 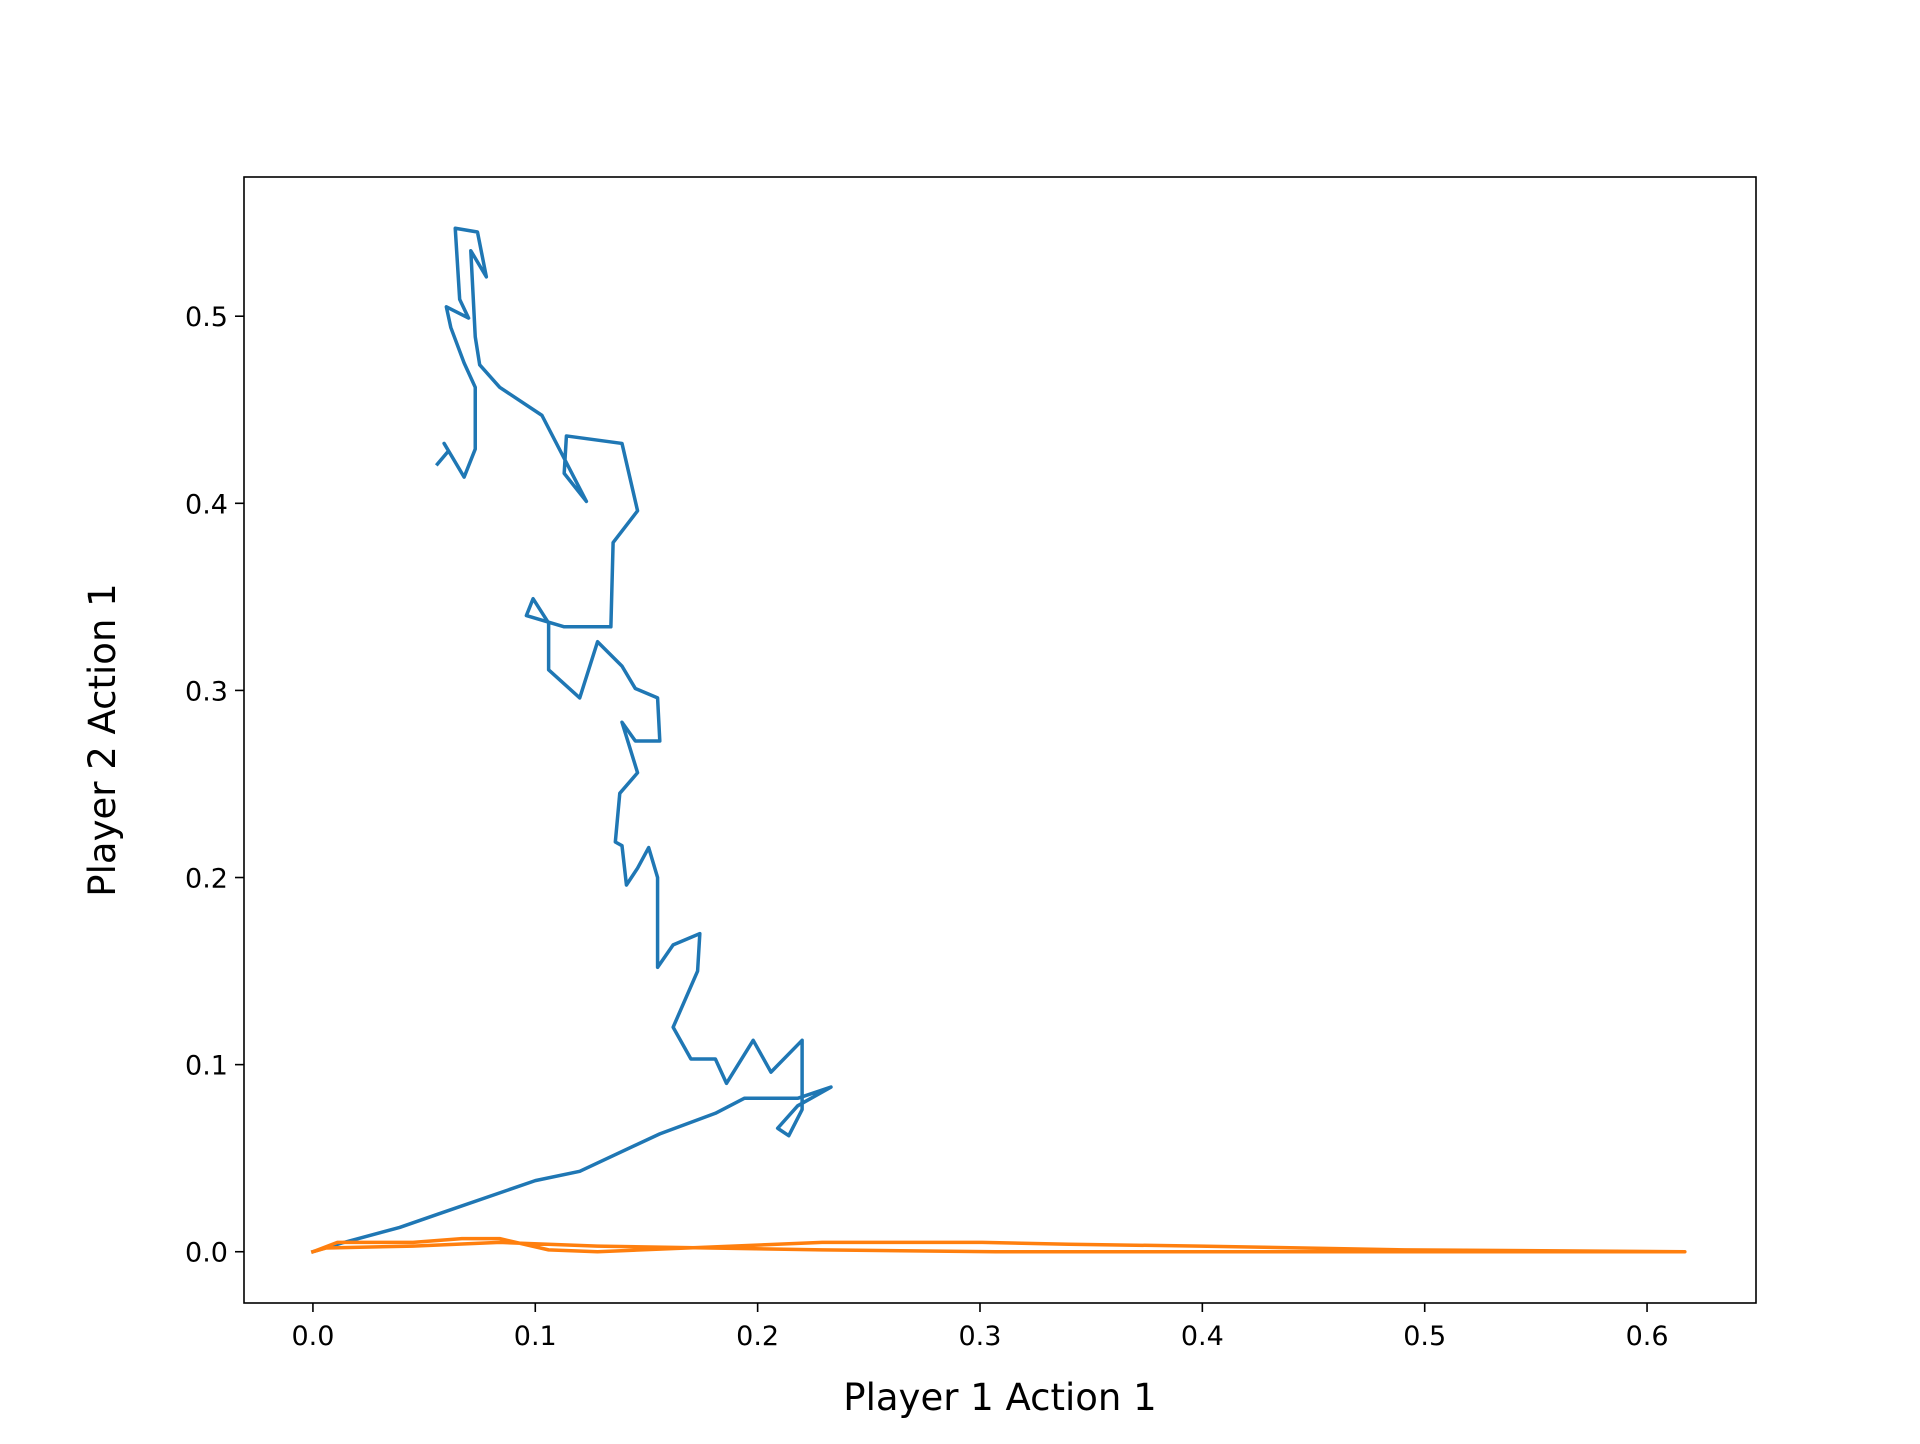 I want to click on data-line, so click(x=998, y=1245).